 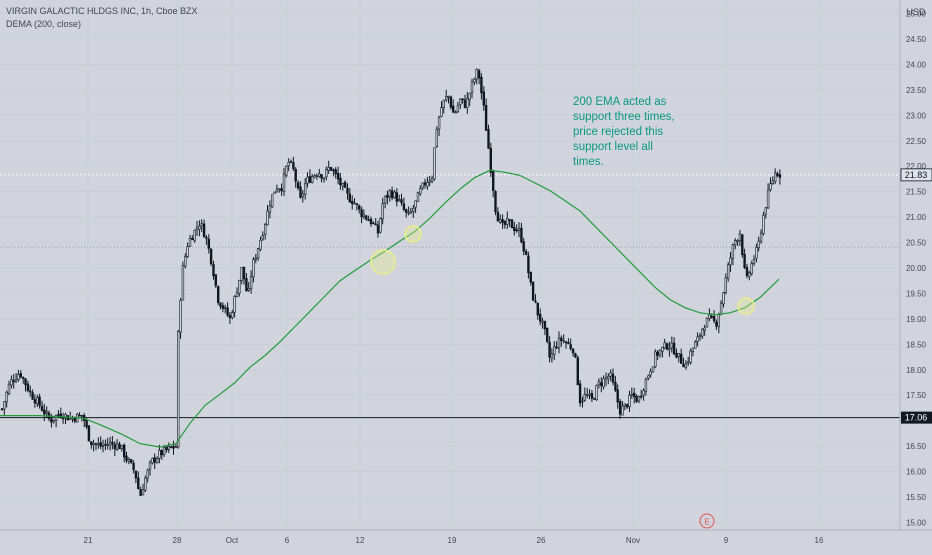 What do you see at coordinates (633, 540) in the screenshot?
I see `x-tick-label: Nov` at bounding box center [633, 540].